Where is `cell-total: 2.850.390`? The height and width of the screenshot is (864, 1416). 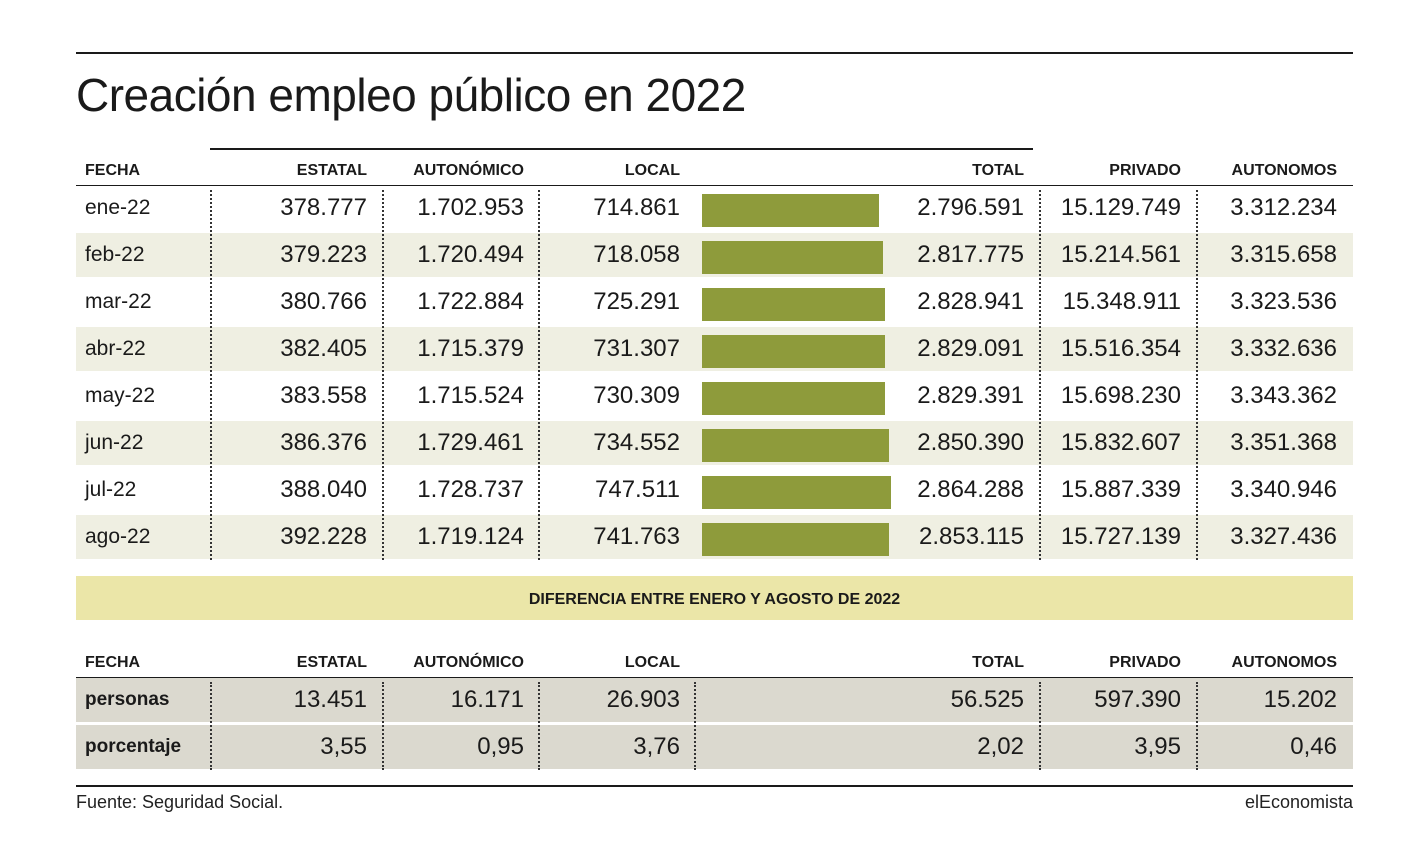
cell-total: 2.850.390 is located at coordinates (970, 442).